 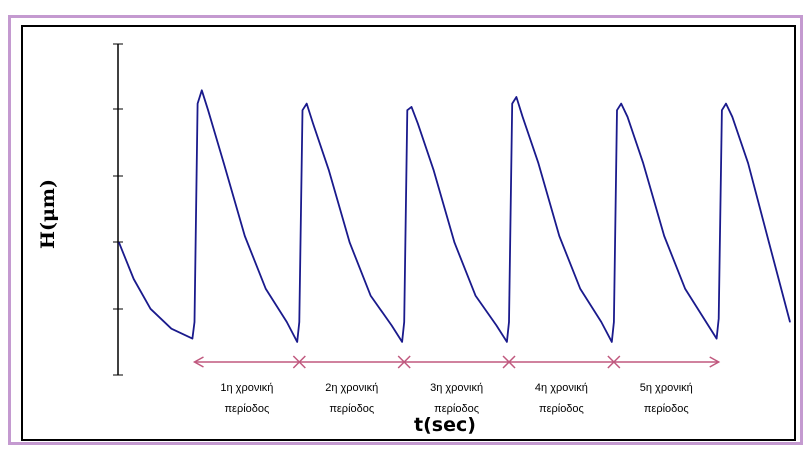 I want to click on y-axis-label: Η(μm), so click(x=48, y=214).